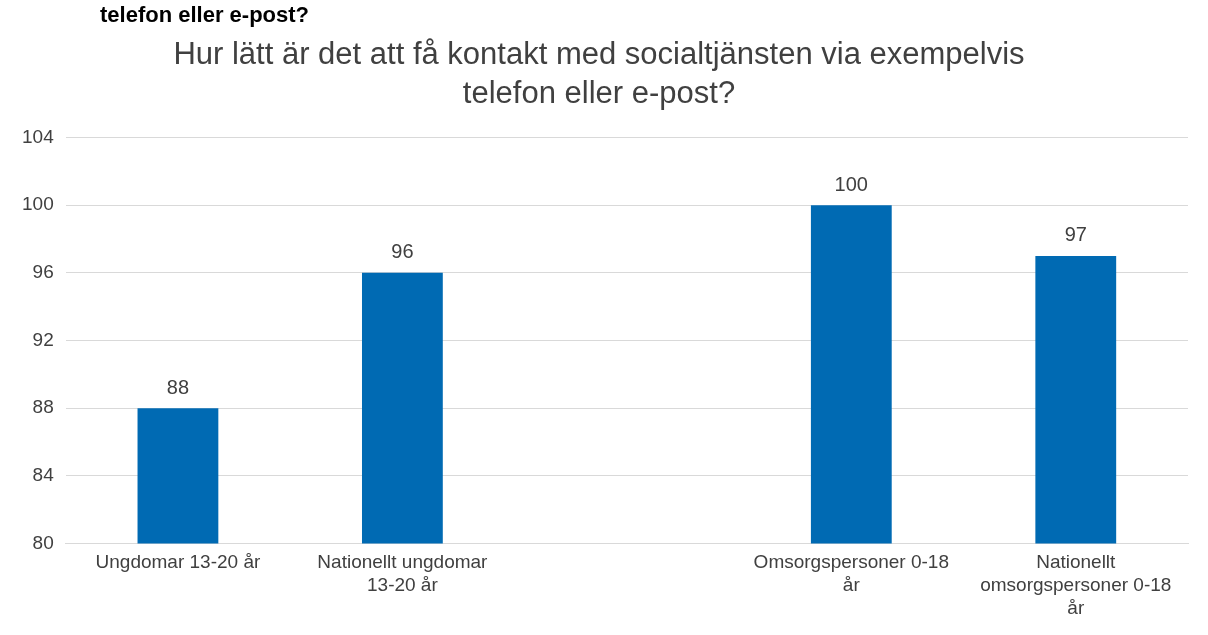  I want to click on y-tick-label: 104, so click(38, 136).